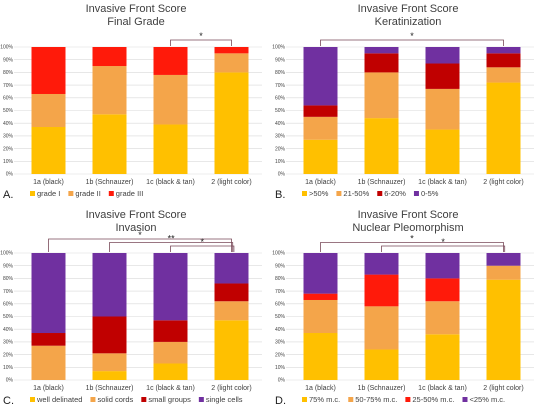 This screenshot has height=408, width=550. I want to click on chart-subtitle: Invasion, so click(136, 228).